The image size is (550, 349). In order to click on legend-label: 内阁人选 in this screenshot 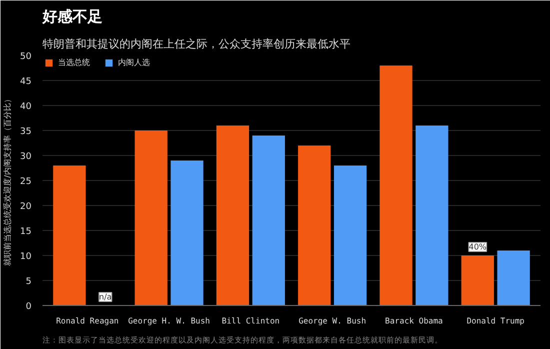, I will do `click(134, 62)`.